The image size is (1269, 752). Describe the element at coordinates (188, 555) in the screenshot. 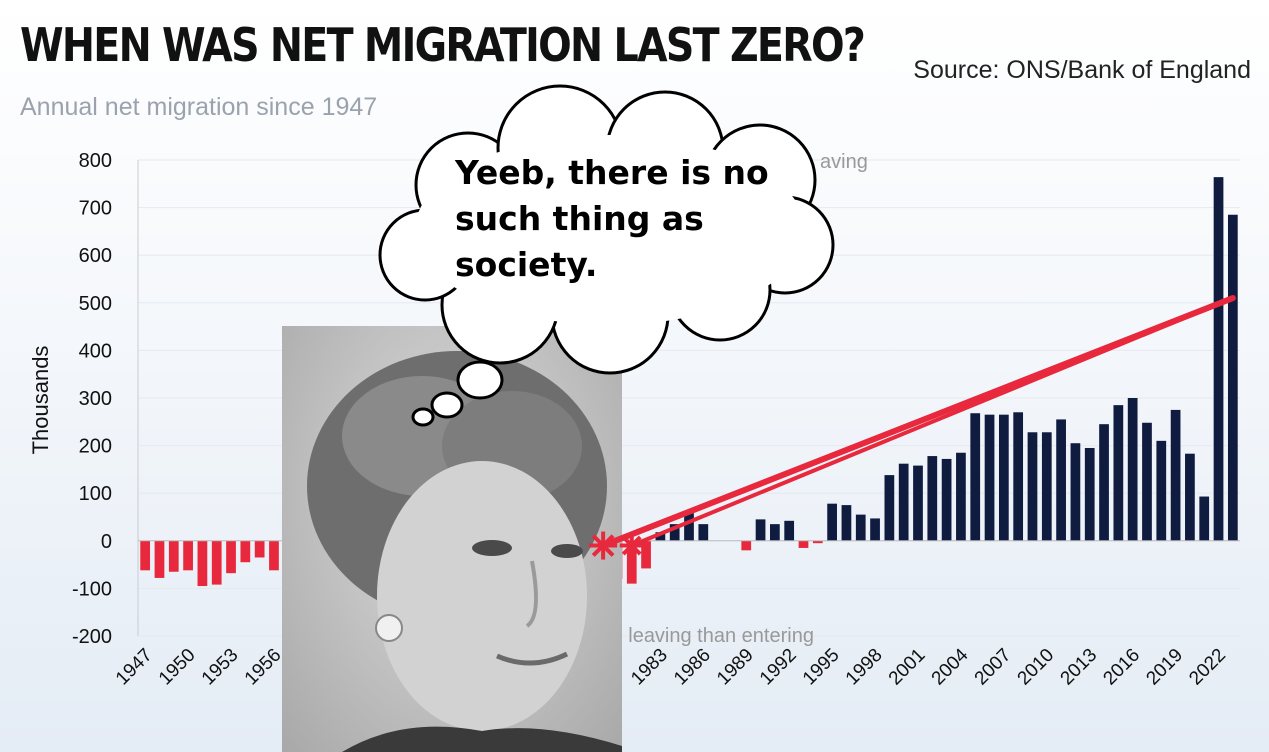

I see `bar-1950` at that location.